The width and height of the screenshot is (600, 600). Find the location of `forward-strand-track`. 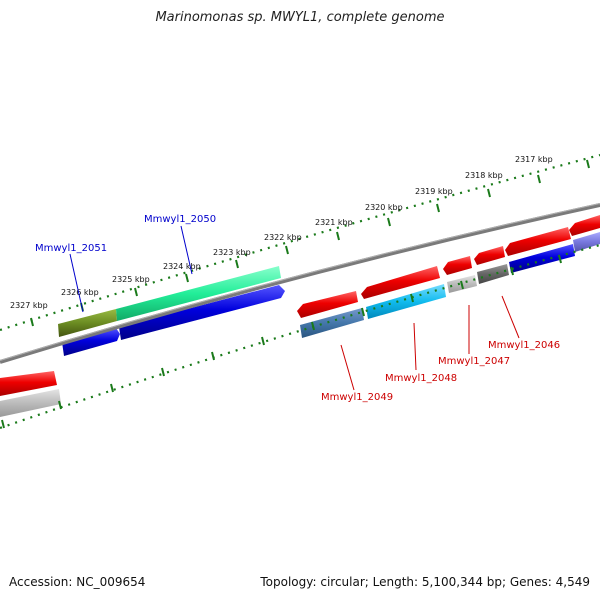

forward-strand-track is located at coordinates (171, 311).